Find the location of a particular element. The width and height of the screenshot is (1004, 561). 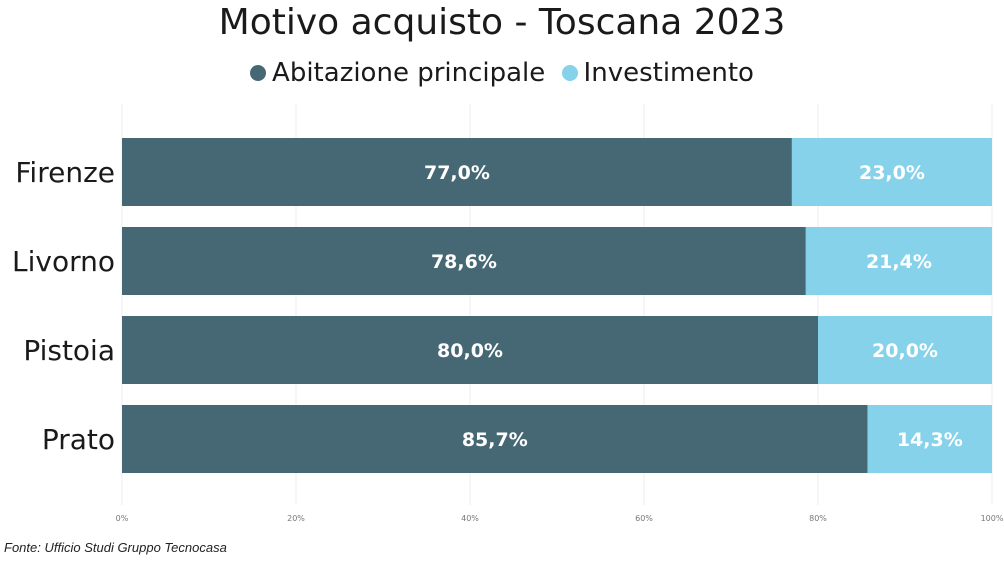

data-label: 78,6% is located at coordinates (464, 262).